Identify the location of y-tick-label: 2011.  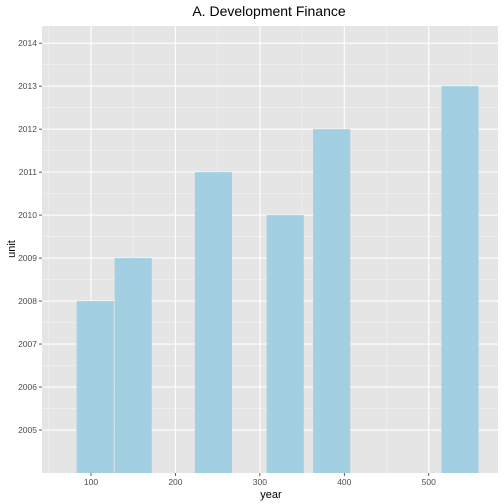
(28, 172).